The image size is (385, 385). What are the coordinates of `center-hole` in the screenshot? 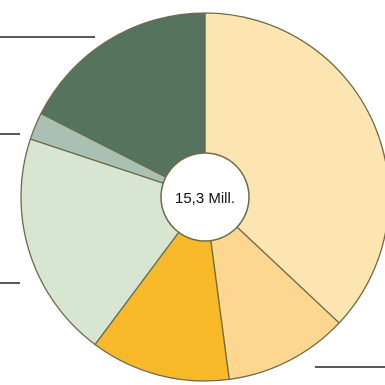 It's located at (205, 197).